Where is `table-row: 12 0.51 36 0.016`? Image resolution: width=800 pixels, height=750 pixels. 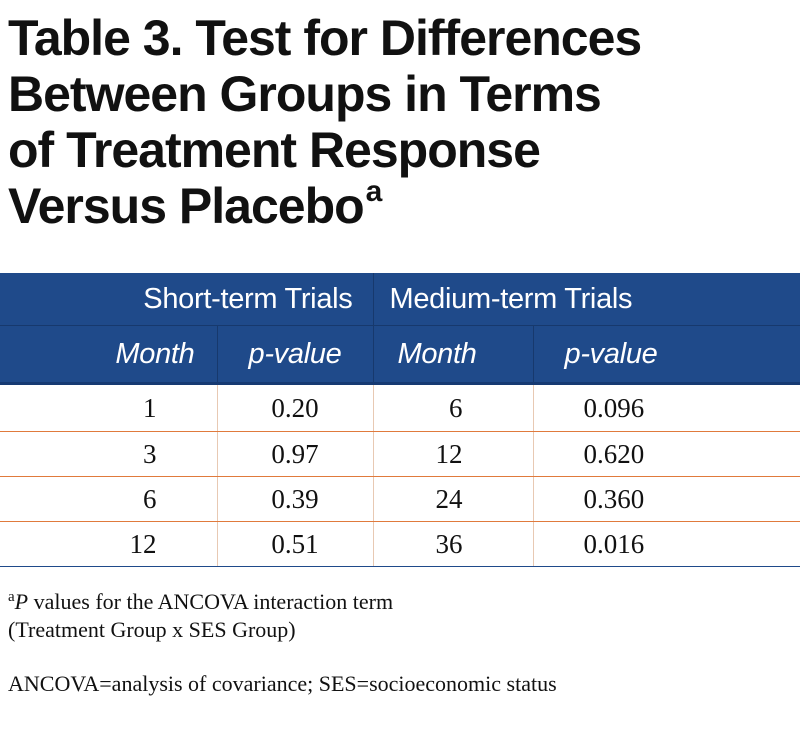
table-row: 12 0.51 36 0.016 is located at coordinates (400, 544).